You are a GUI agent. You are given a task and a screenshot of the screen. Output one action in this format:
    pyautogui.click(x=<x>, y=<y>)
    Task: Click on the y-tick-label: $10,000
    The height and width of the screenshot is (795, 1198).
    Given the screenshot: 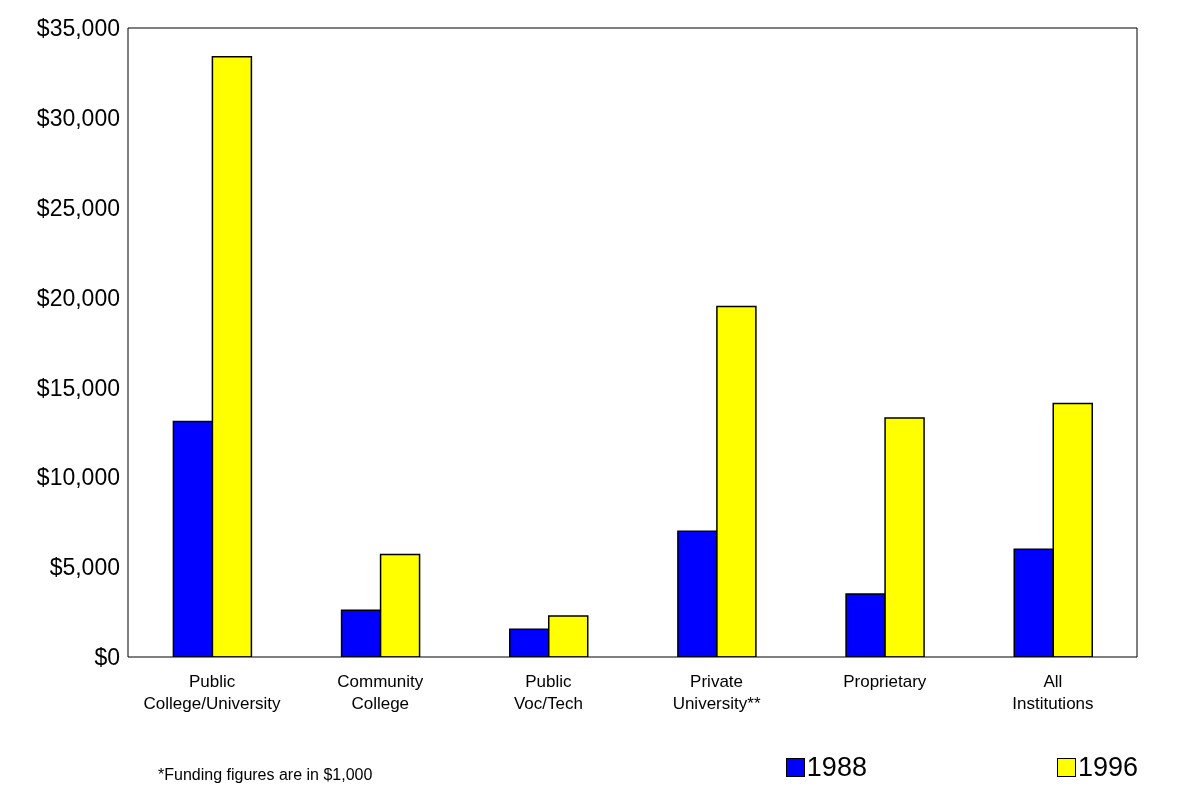 What is the action you would take?
    pyautogui.click(x=78, y=477)
    